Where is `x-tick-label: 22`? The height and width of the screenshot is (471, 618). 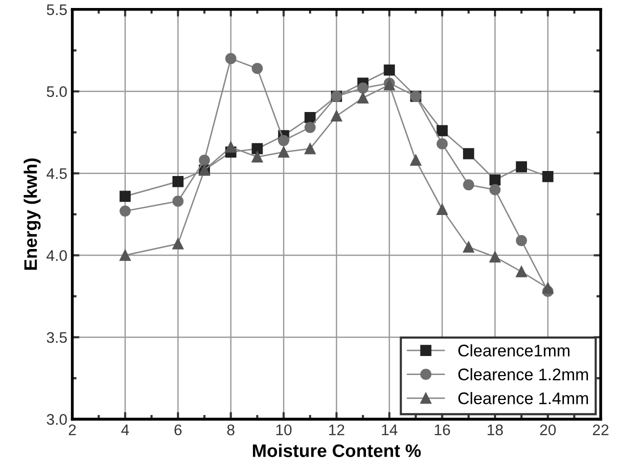 x-tick-label: 22 is located at coordinates (600, 430).